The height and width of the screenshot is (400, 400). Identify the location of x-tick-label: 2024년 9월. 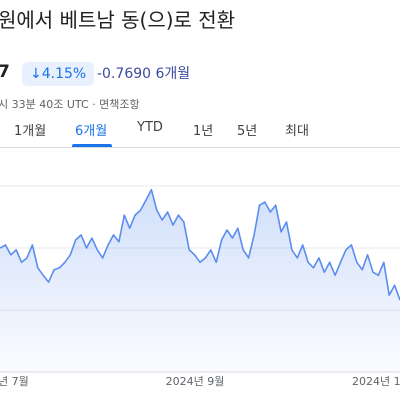
(195, 381).